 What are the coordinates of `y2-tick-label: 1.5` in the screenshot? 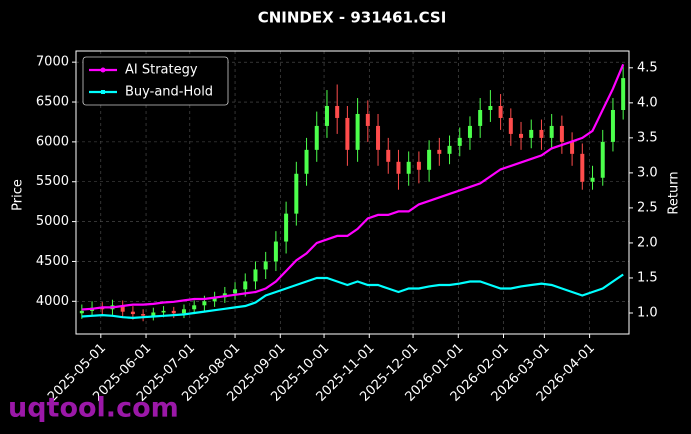 It's located at (647, 277).